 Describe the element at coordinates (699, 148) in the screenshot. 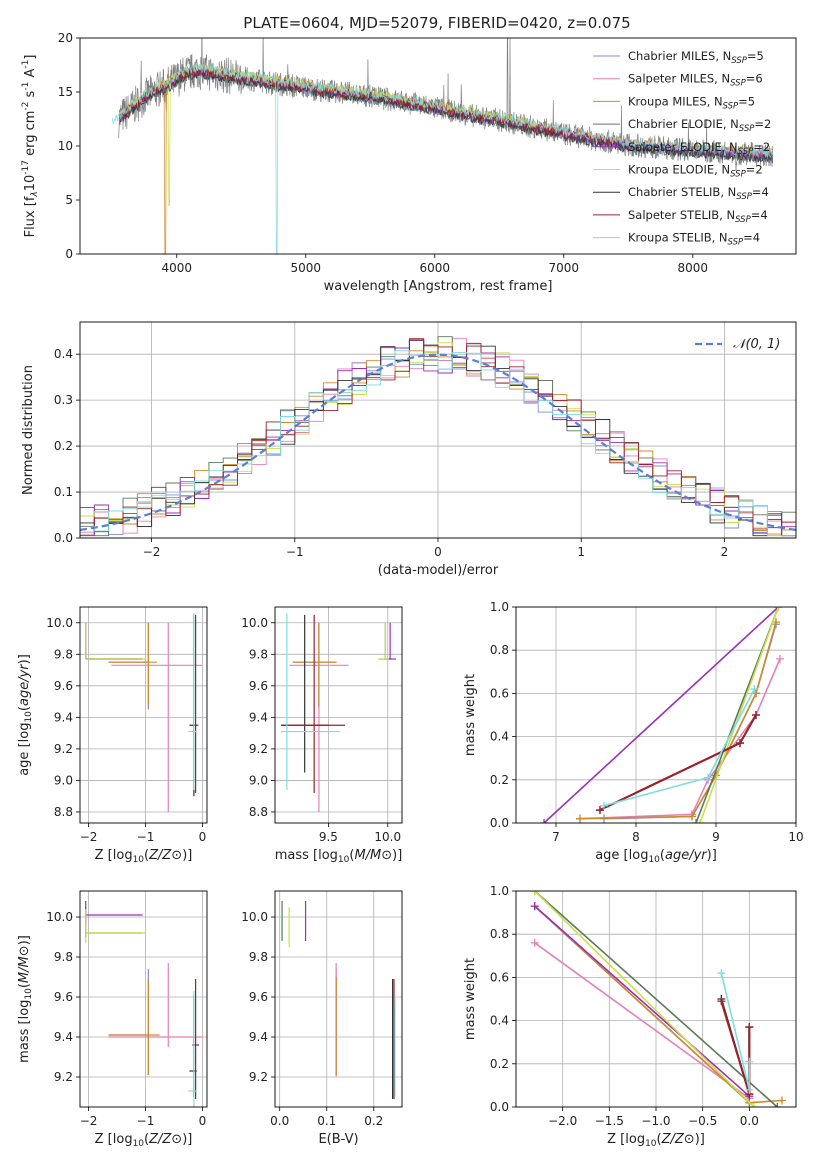

I see `legend-entry-salpeter-elodie: Salpeter ELODIE, NSSP=2` at that location.